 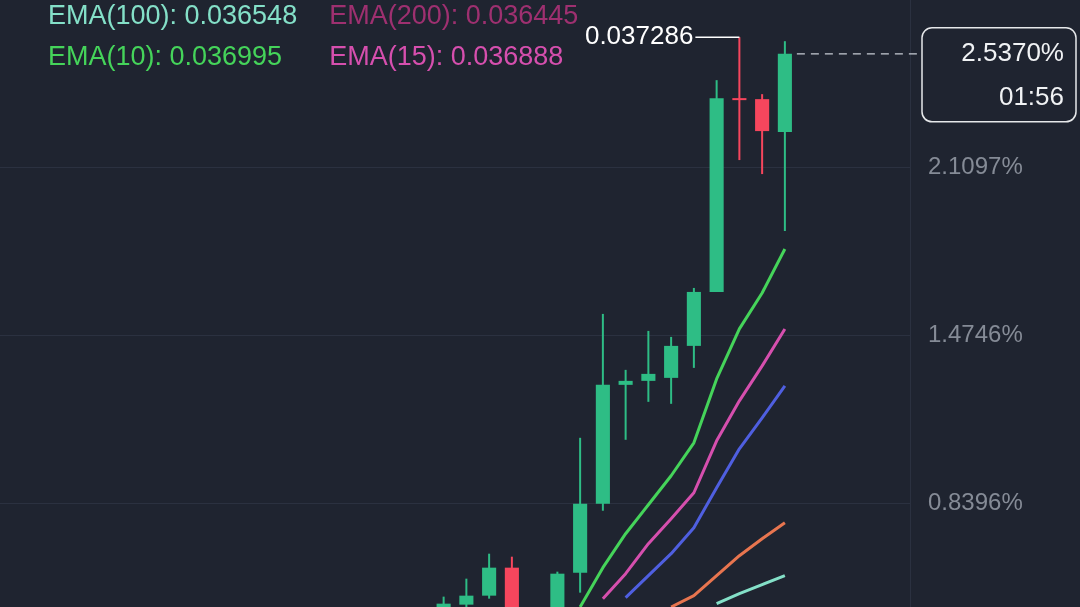 I want to click on text: EMA(10): 0.036995, so click(x=166, y=56).